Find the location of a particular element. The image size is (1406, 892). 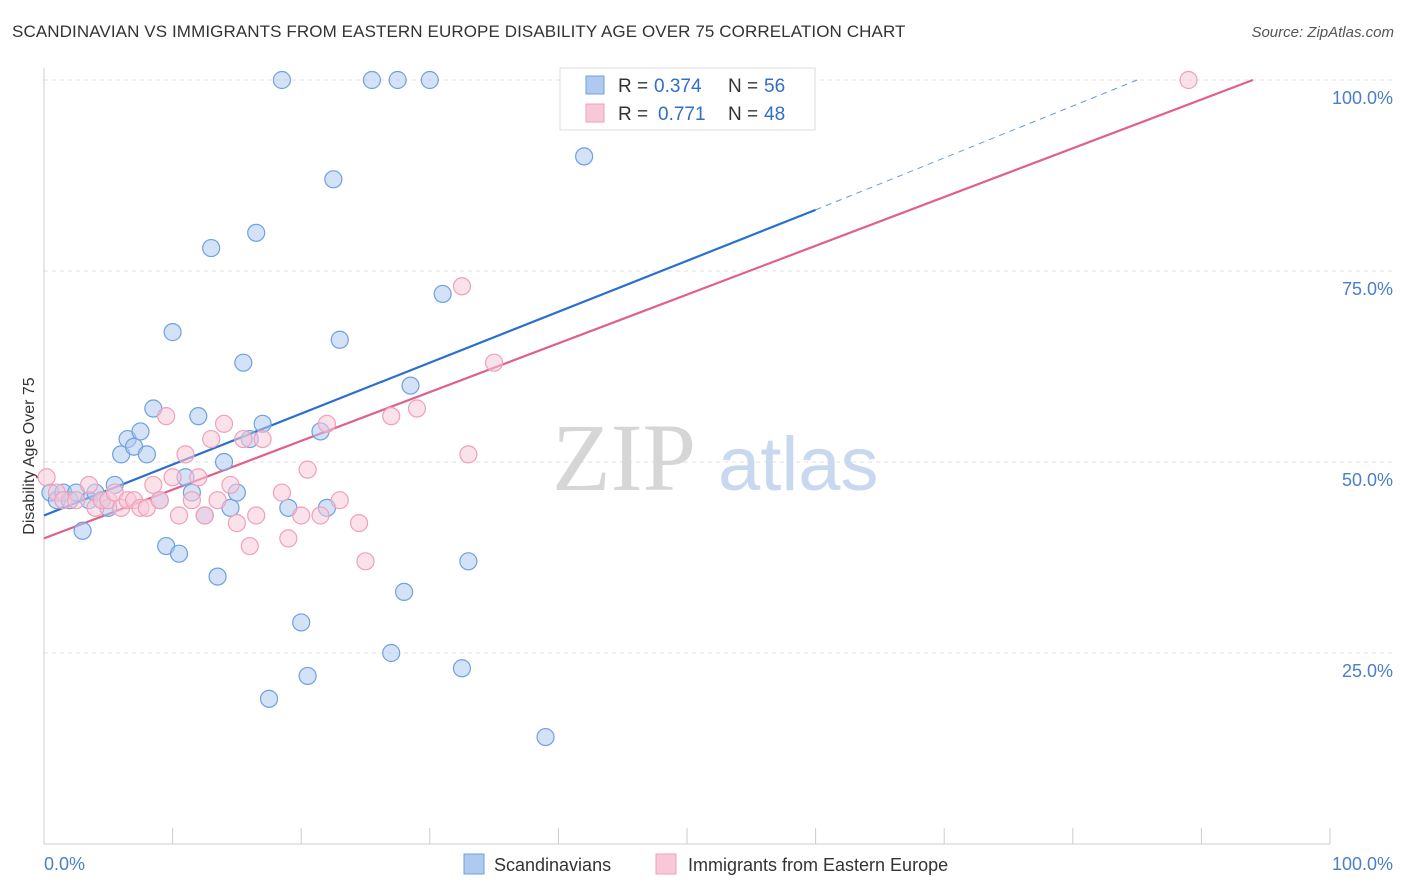

series-legend-label-immigrants: Immigrants from Eastern Europe is located at coordinates (818, 865).